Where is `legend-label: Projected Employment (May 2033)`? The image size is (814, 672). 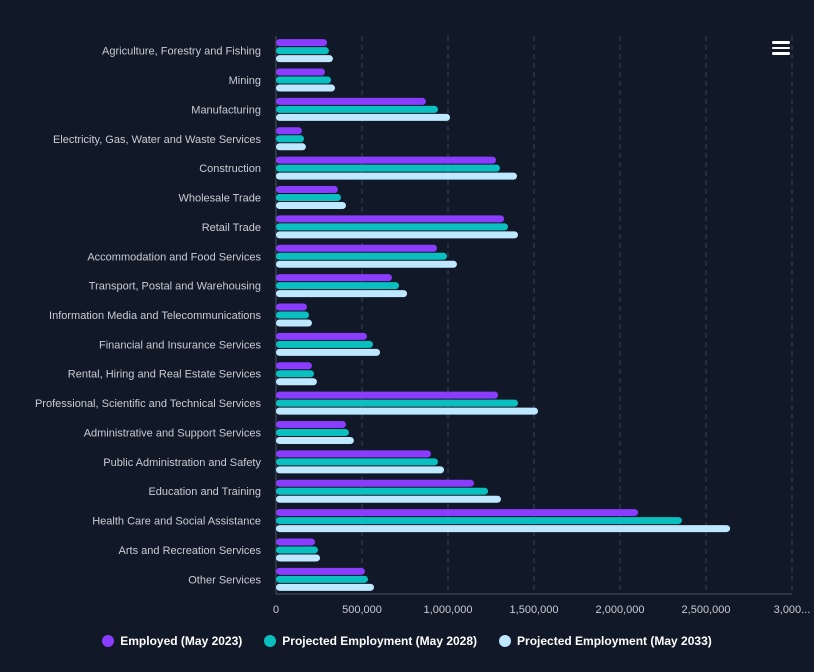
legend-label: Projected Employment (May 2033) is located at coordinates (614, 641).